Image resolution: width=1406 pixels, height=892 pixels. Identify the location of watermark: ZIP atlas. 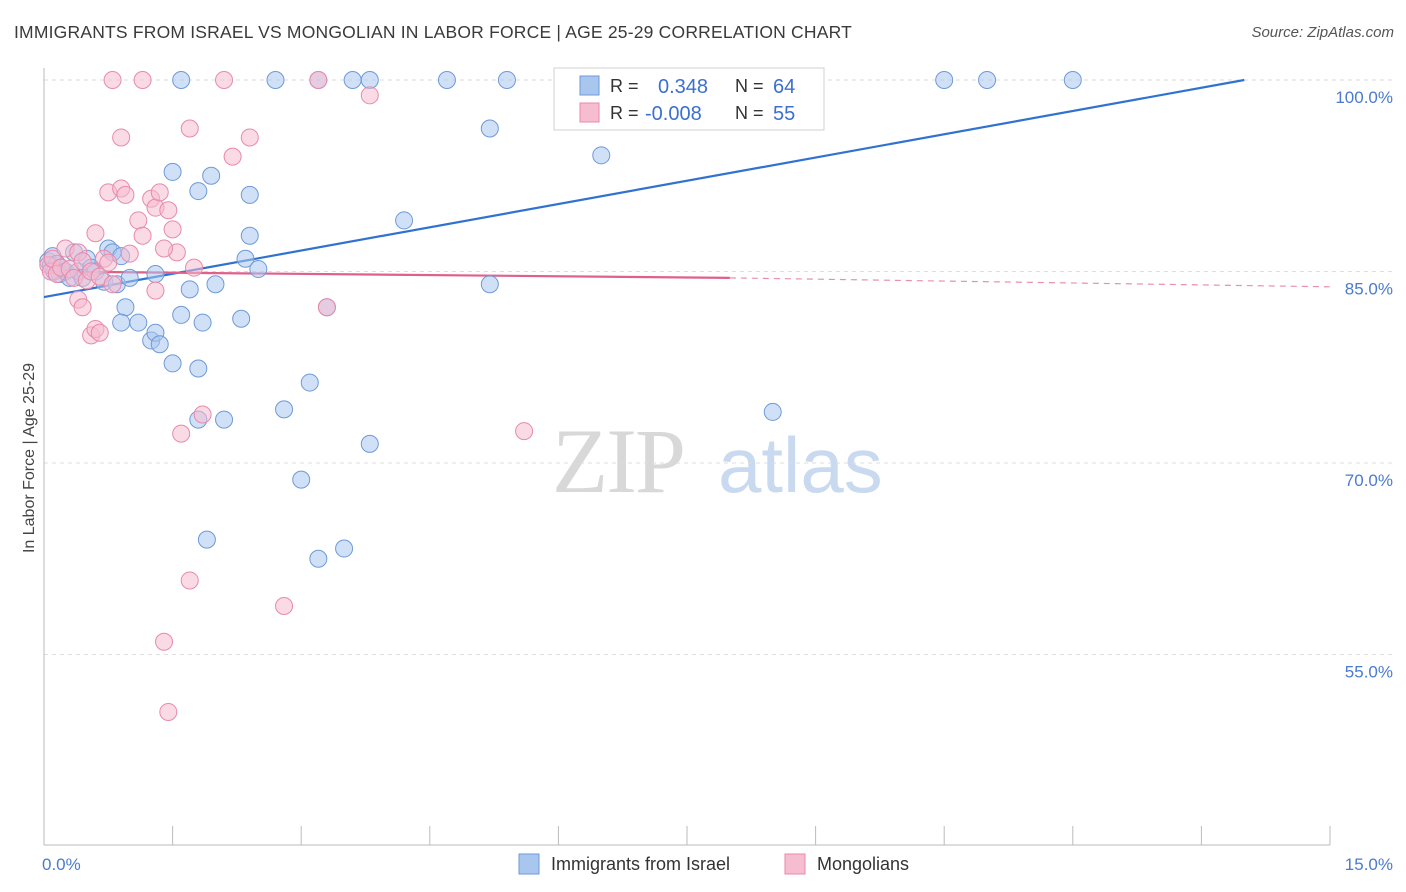
(717, 461).